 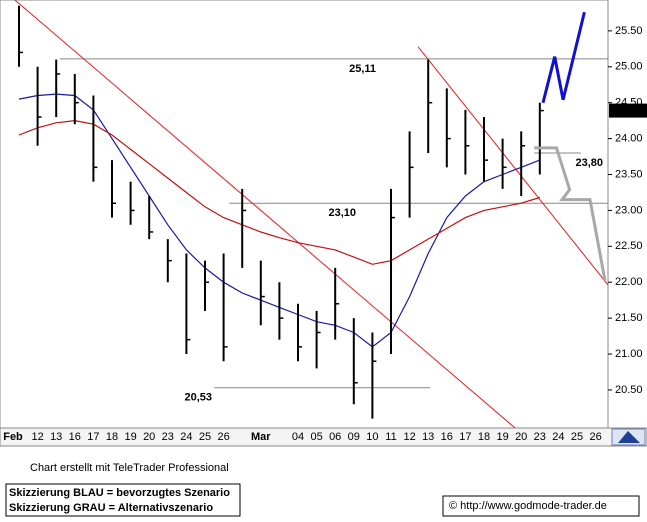 I want to click on copyright-box, so click(x=541, y=506).